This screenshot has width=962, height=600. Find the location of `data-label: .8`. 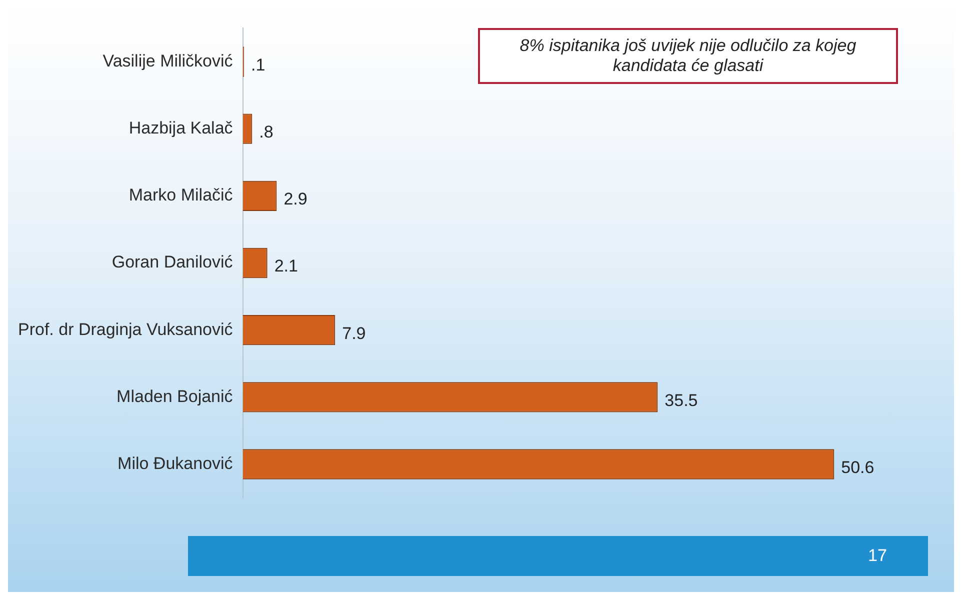

data-label: .8 is located at coordinates (266, 132).